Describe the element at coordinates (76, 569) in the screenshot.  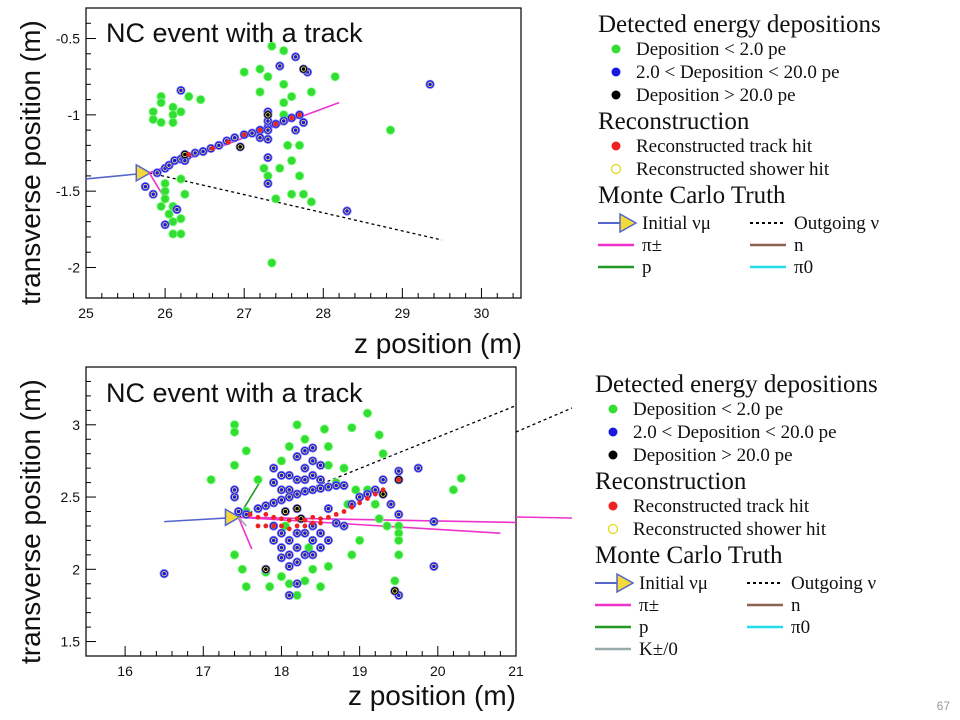
I see `y-tick-label: 2` at that location.